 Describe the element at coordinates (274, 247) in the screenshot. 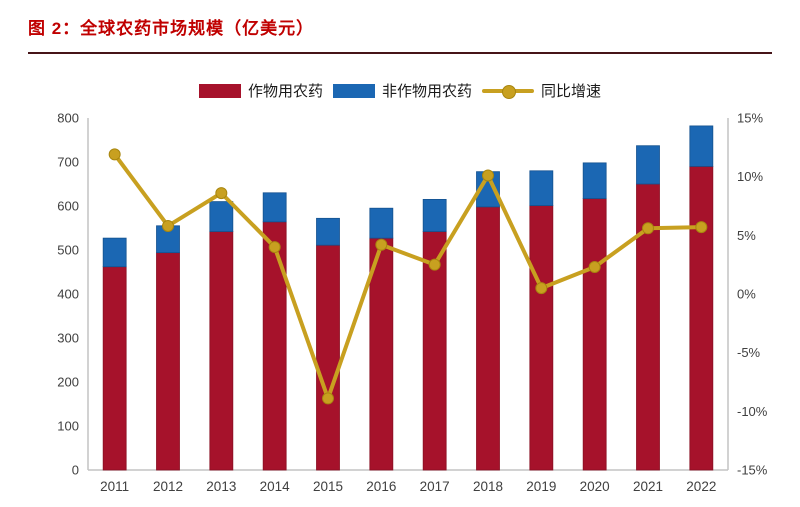

I see `growth-marker-2014` at that location.